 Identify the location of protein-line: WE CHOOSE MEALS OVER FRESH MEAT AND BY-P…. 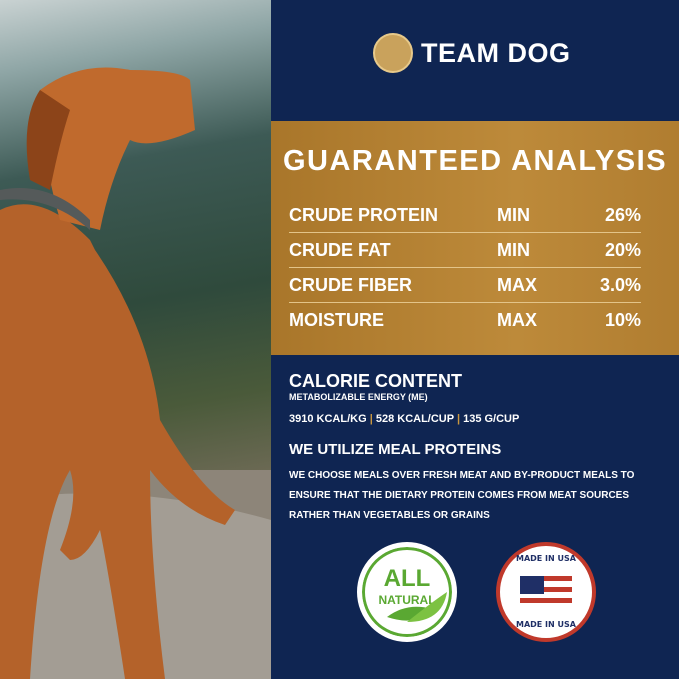
(462, 475).